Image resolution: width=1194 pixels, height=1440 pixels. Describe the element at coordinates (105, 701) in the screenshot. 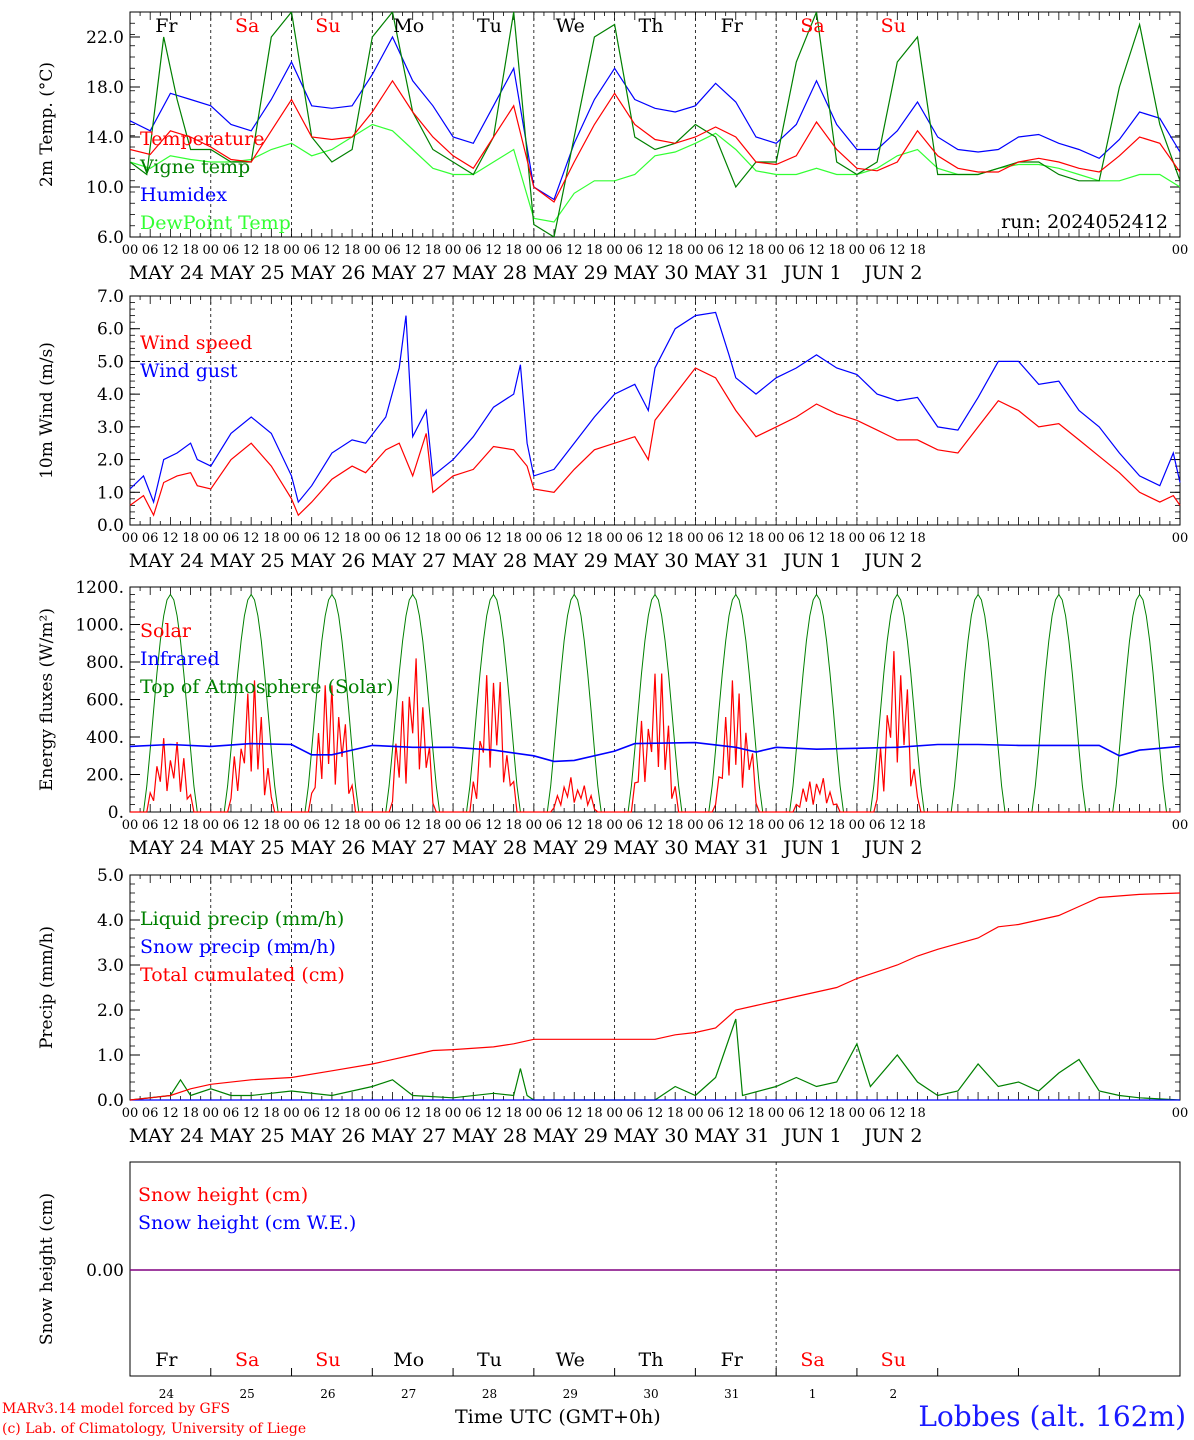

I see `y-tick-label: 600.` at that location.